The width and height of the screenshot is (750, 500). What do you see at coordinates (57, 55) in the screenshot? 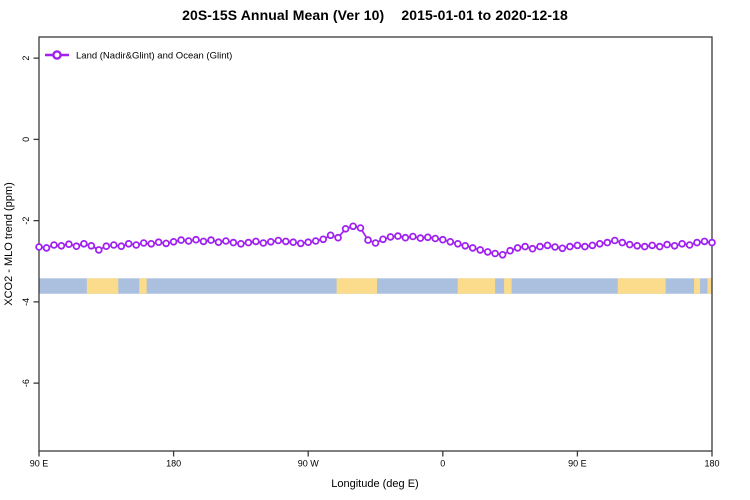
I see `legend-marker-icon` at bounding box center [57, 55].